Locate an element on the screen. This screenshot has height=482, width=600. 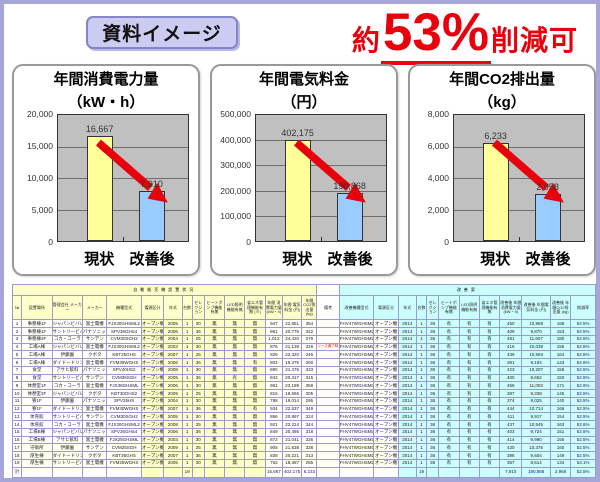
column-header: 省エネ管理機能有無 is located at coordinates (489, 308).